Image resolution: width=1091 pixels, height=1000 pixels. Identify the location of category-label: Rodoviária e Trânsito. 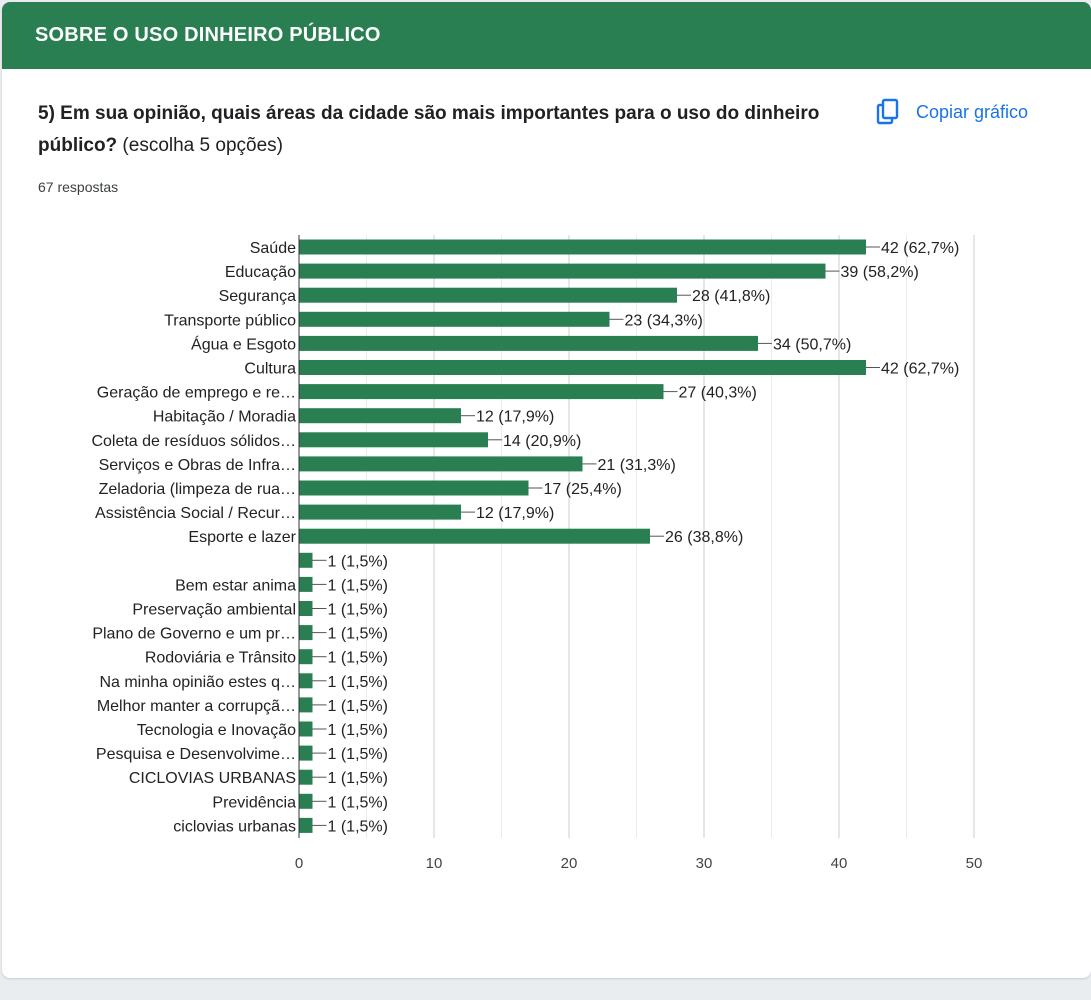
(220, 658).